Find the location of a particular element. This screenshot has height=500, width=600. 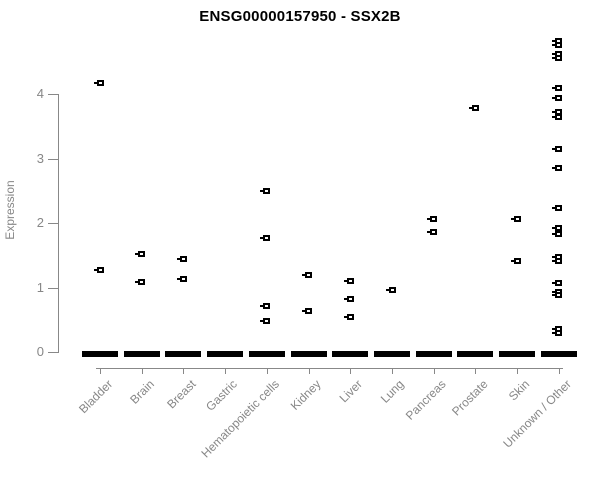

x-category-label: Prostate is located at coordinates (469, 398).